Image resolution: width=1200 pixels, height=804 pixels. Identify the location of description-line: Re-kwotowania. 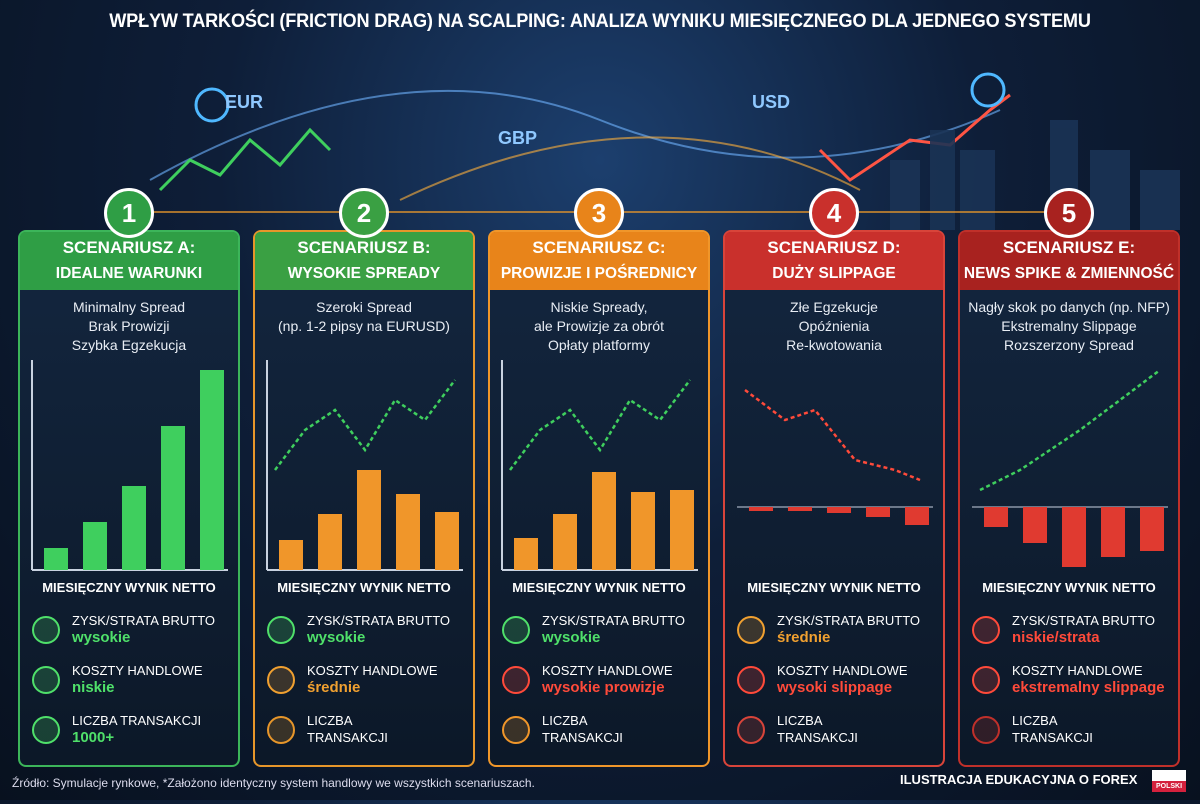
(834, 345).